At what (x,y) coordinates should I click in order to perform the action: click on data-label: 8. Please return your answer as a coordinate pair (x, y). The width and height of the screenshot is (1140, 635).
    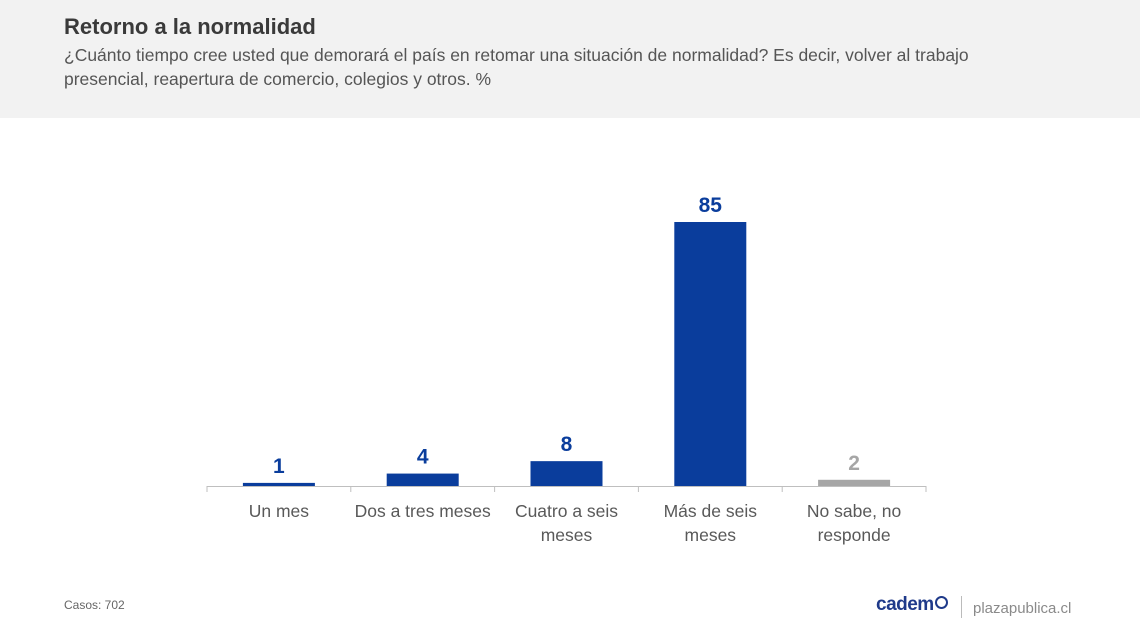
    Looking at the image, I should click on (567, 444).